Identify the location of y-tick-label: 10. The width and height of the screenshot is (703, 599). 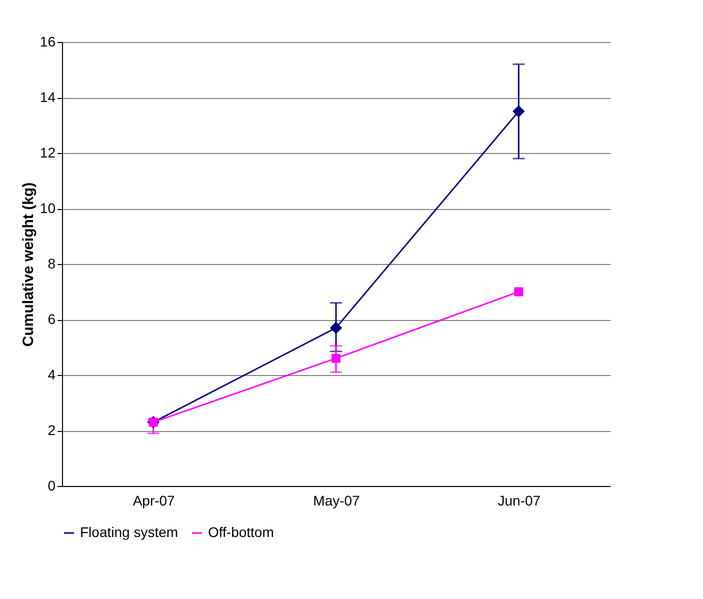
(48, 208).